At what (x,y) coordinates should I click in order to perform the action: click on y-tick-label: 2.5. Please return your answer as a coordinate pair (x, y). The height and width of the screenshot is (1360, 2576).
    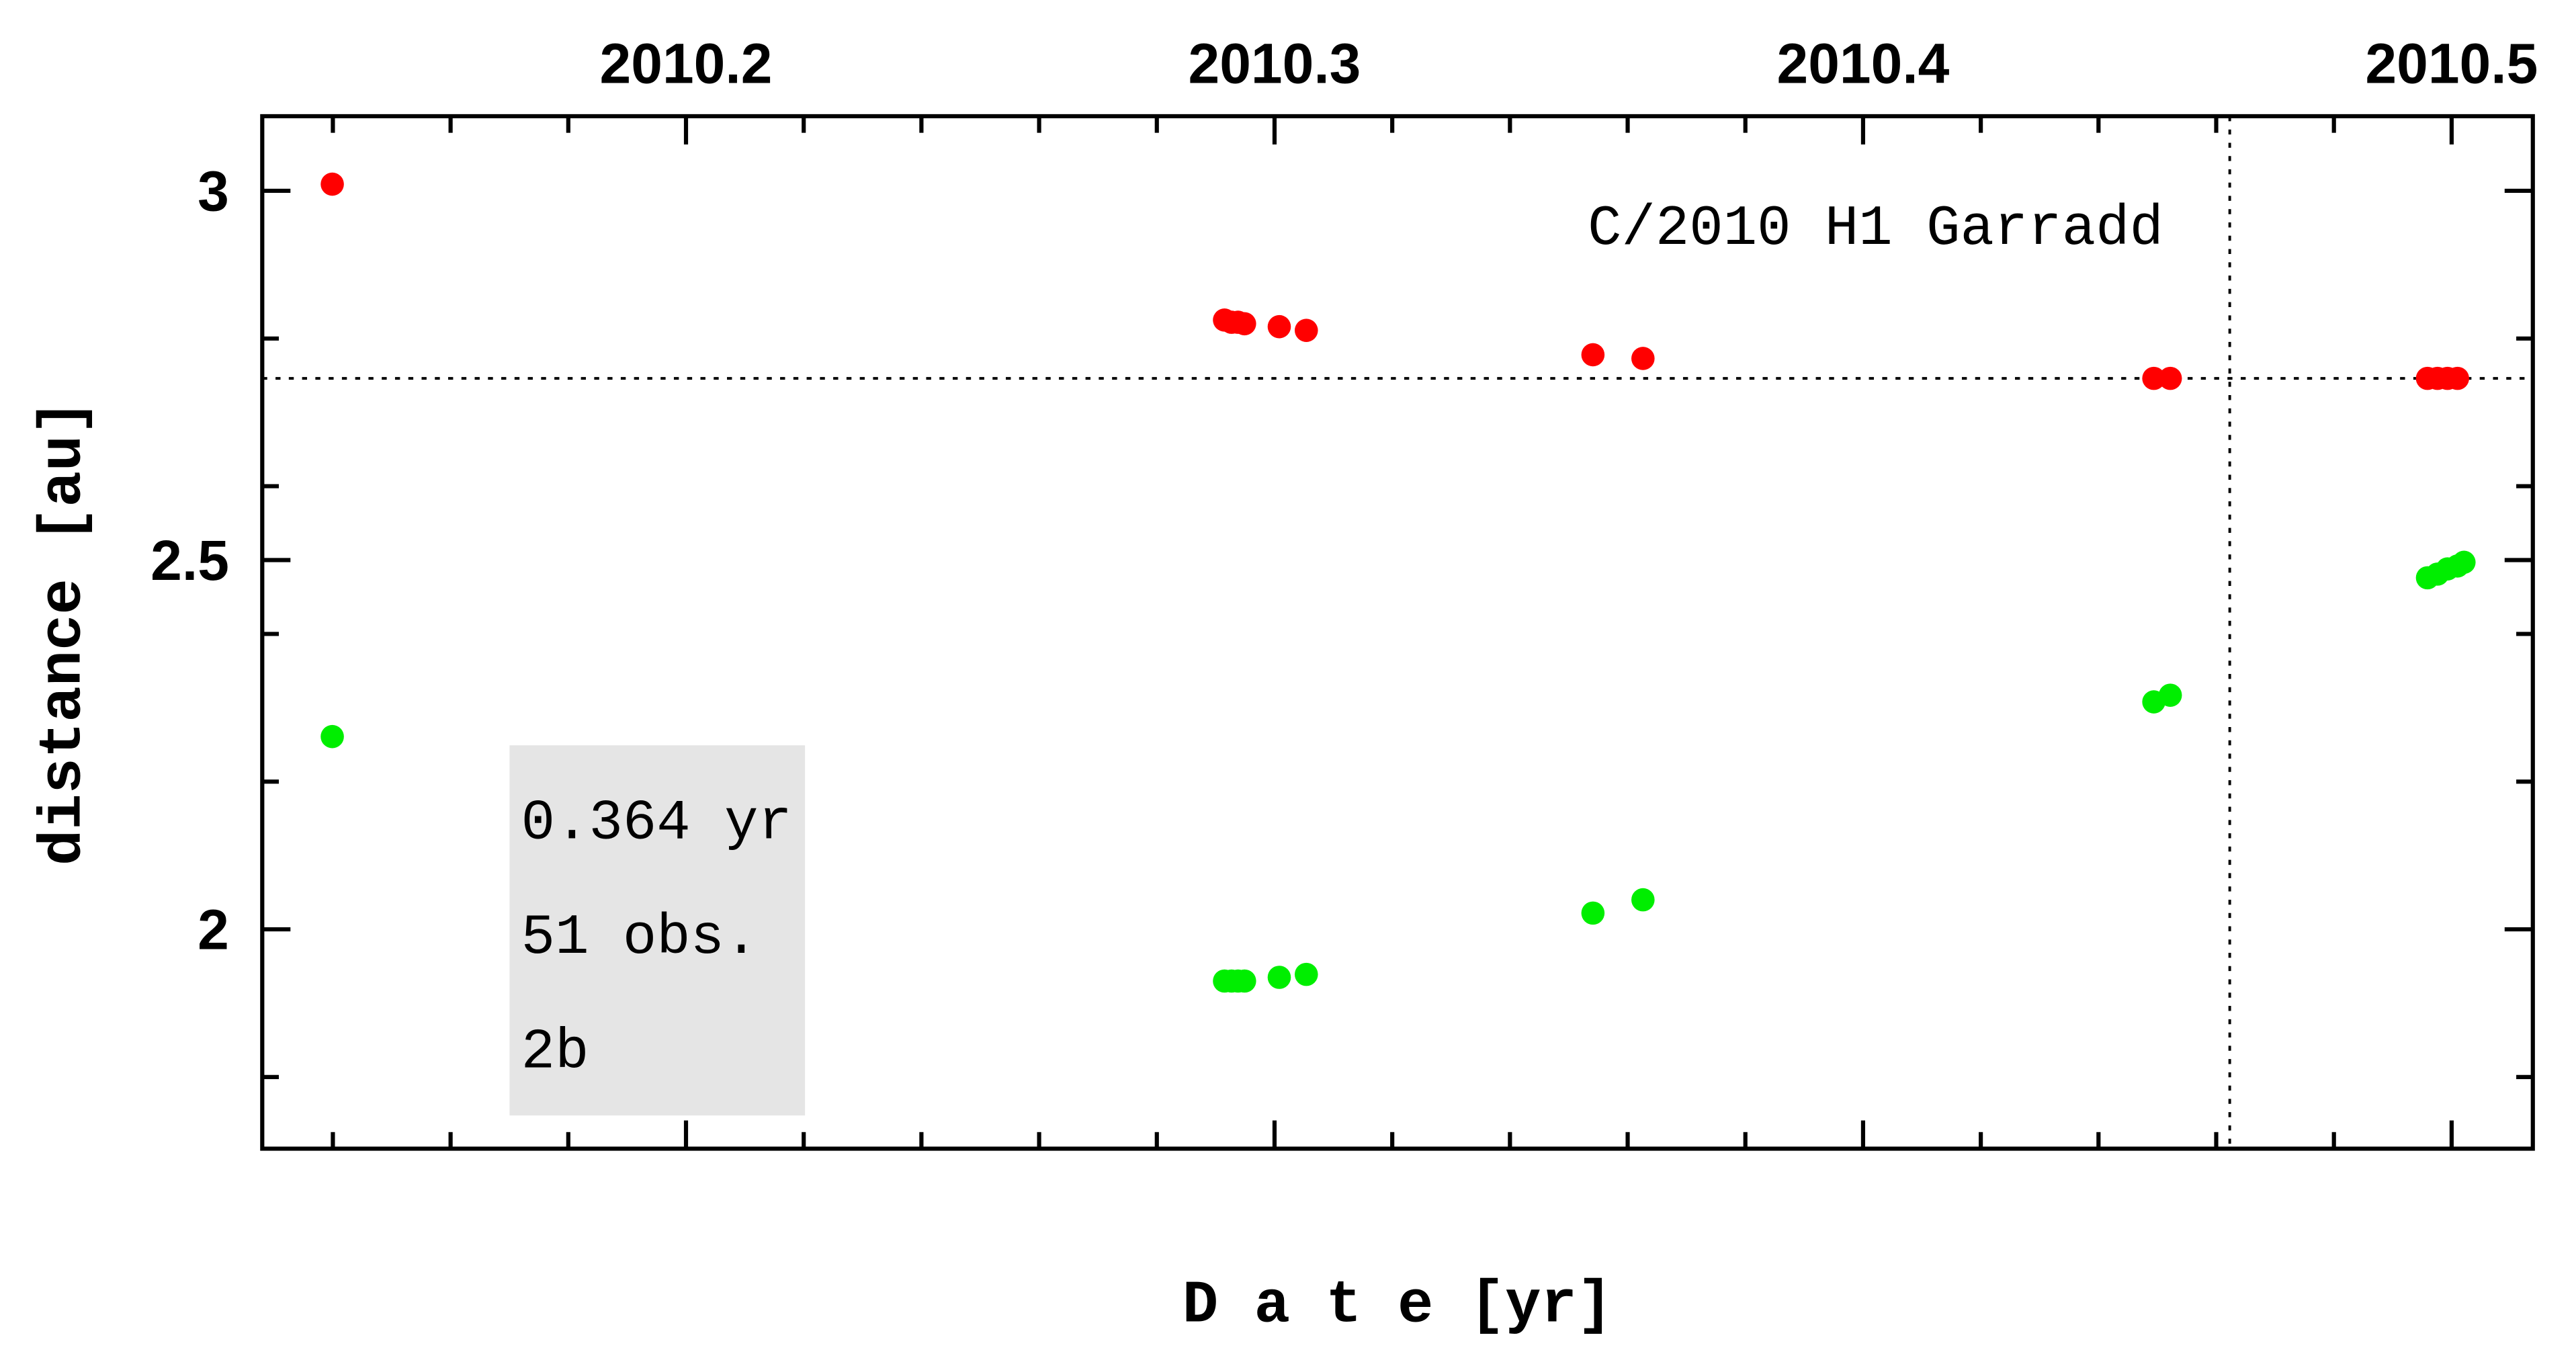
    Looking at the image, I should click on (190, 560).